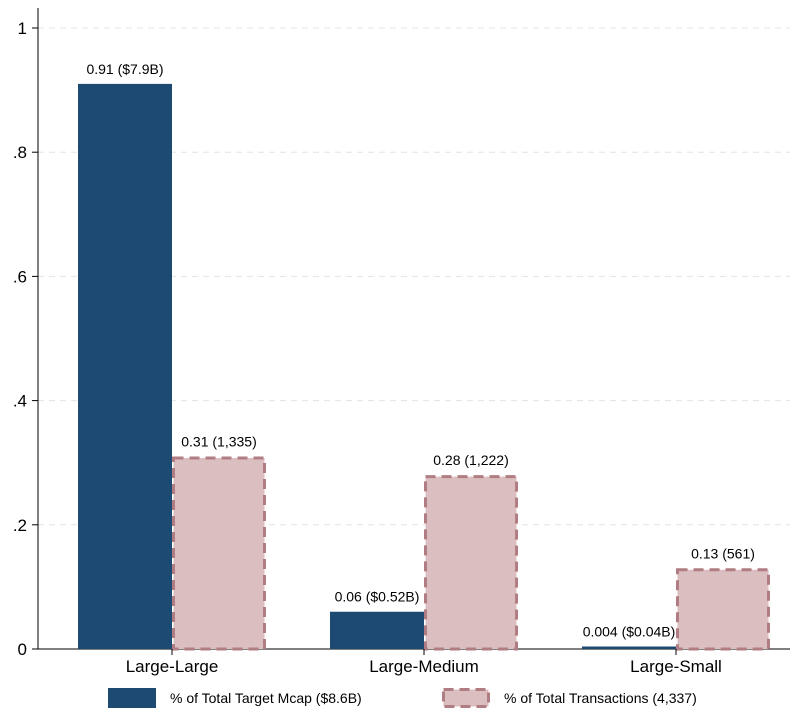  Describe the element at coordinates (219, 441) in the screenshot. I see `data-label-2-0: 0.31 (1,335)` at that location.